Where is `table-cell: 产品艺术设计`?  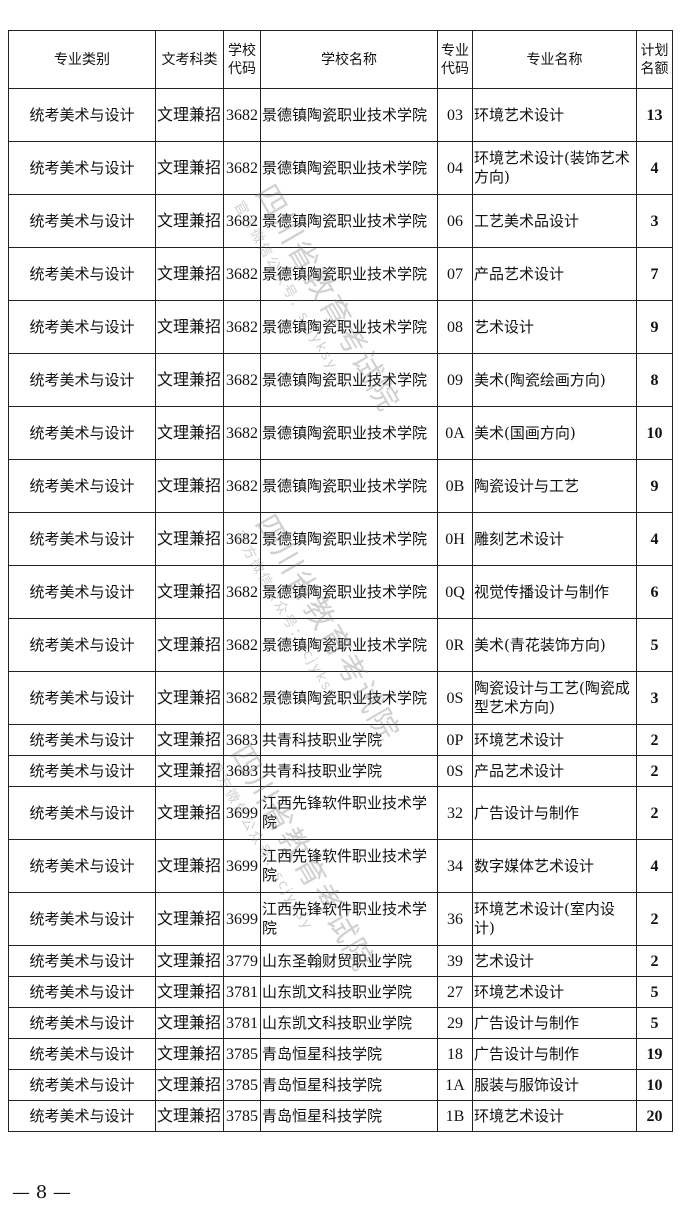
table-cell: 产品艺术设计 is located at coordinates (554, 274).